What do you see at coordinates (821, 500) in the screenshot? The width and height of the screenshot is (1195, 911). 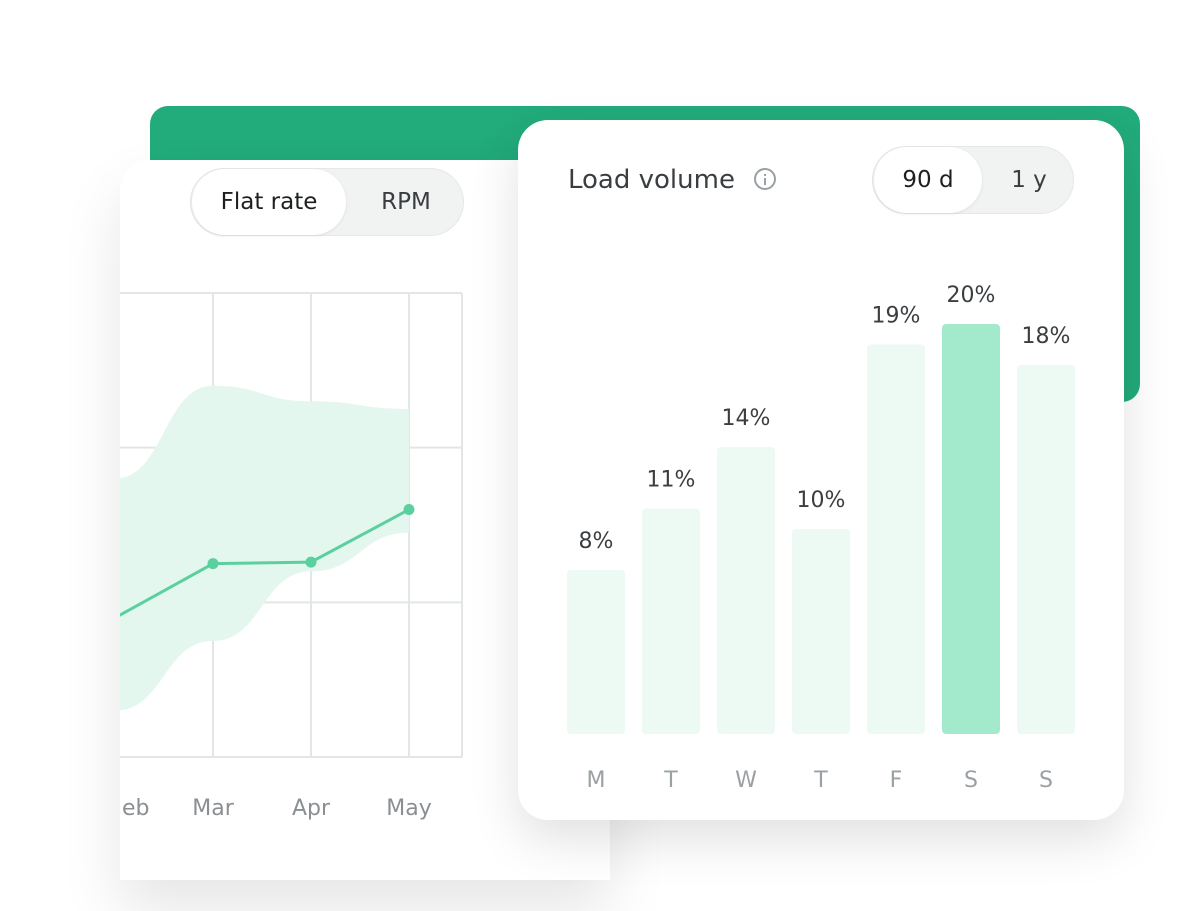 I see `bar-value-label: 10%` at bounding box center [821, 500].